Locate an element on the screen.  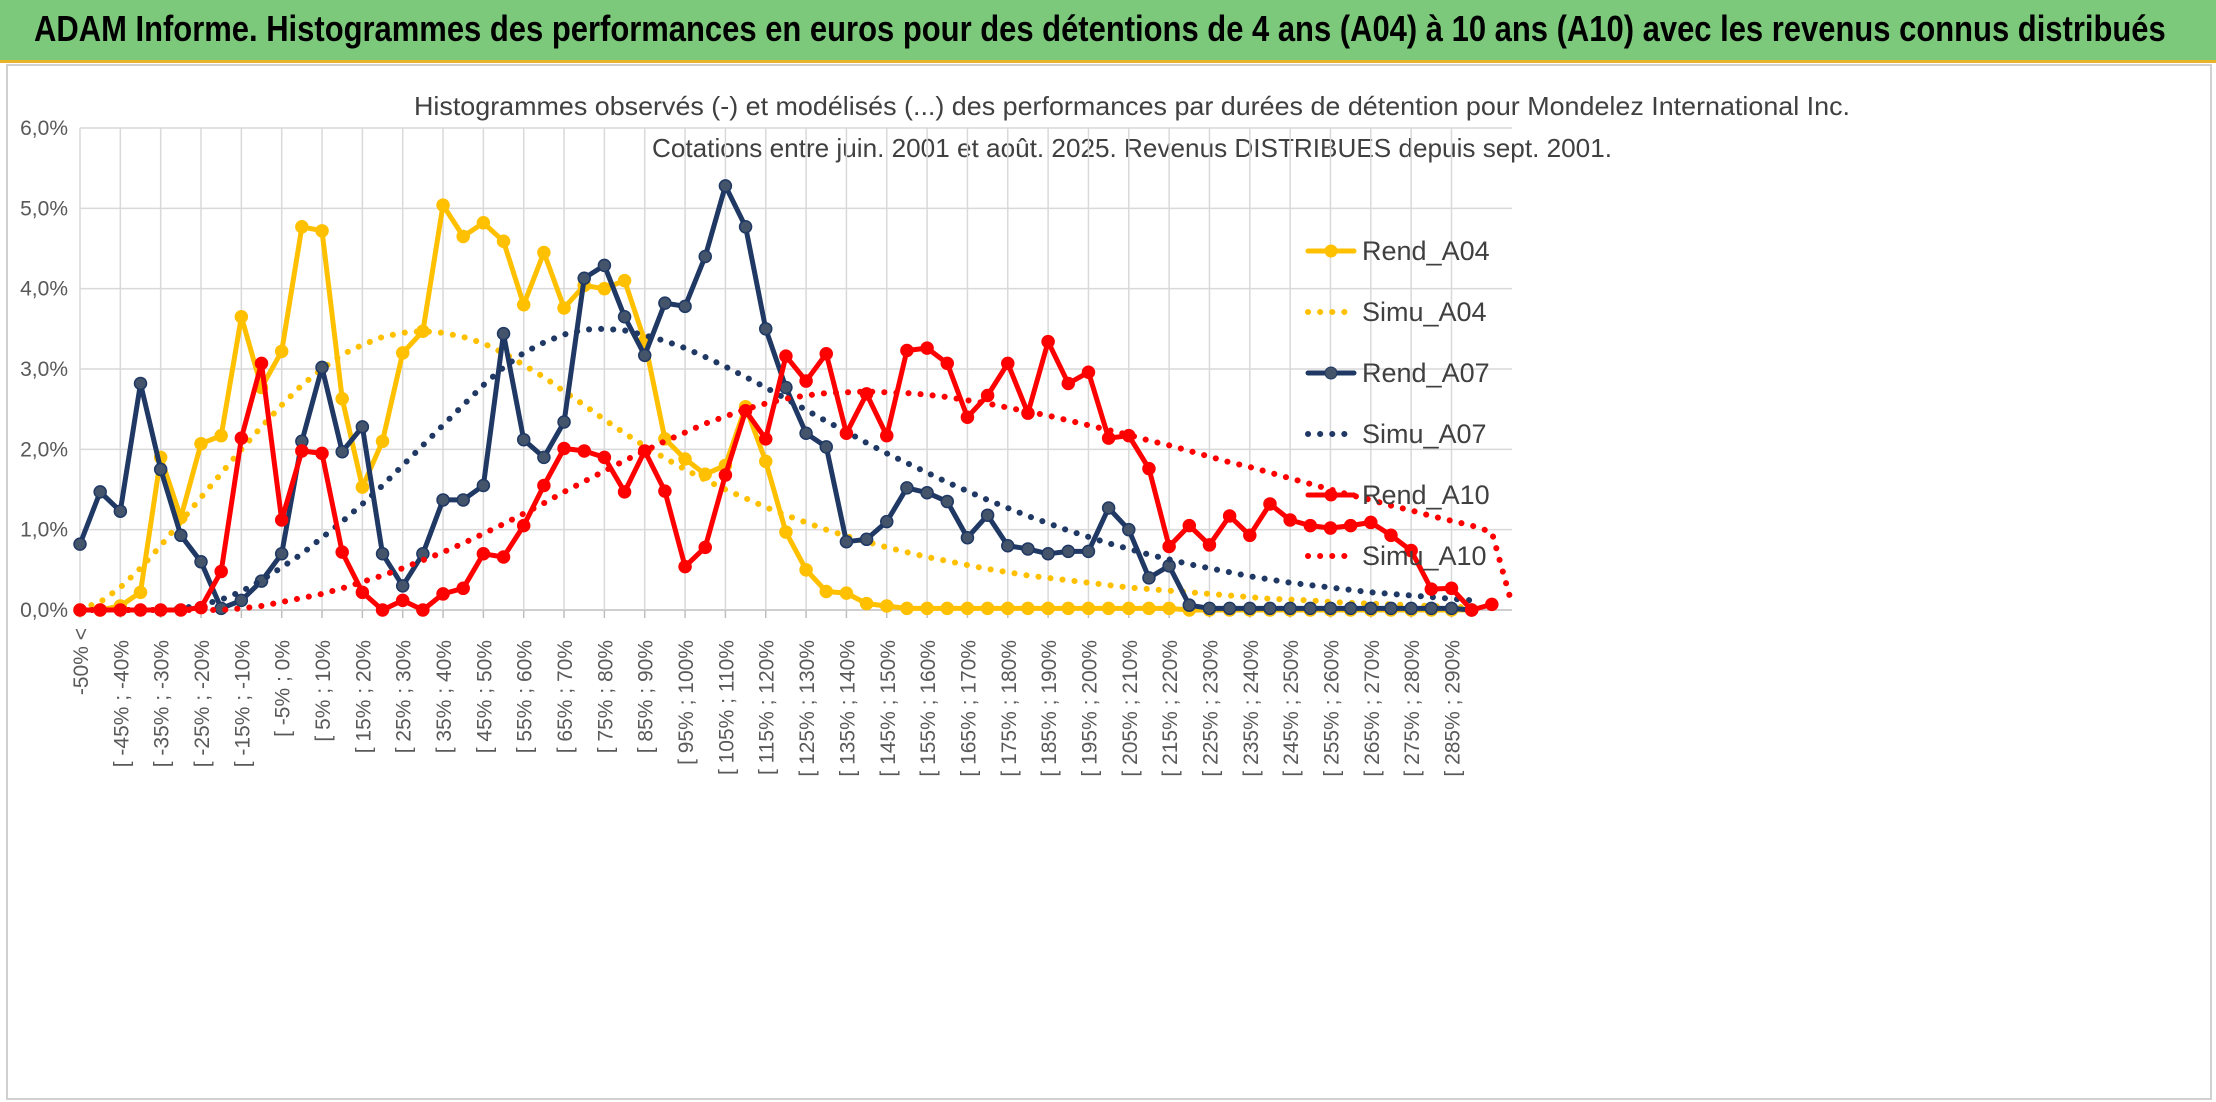
x-tick-label: [ 125% ; 130% is located at coordinates (807, 708).